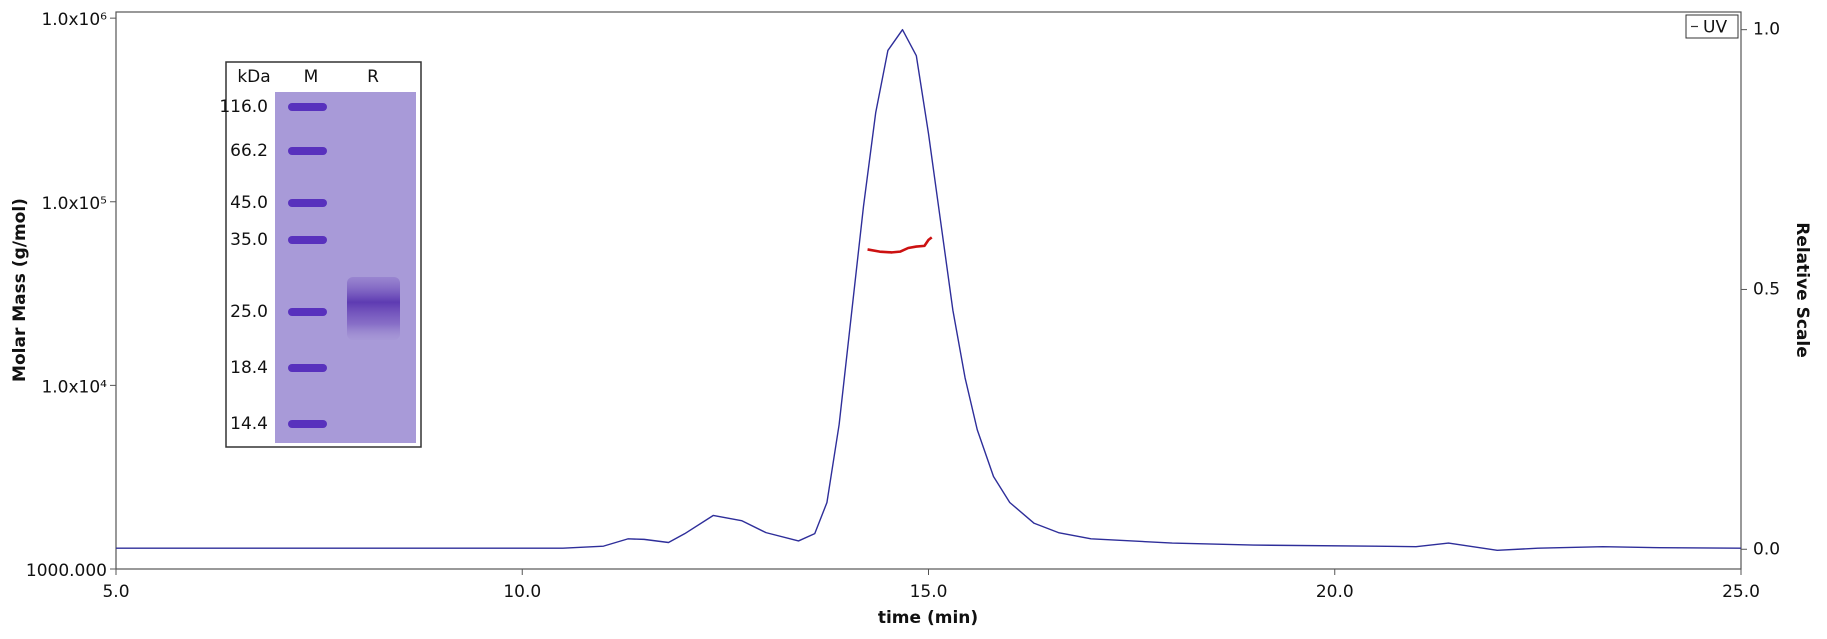 The height and width of the screenshot is (639, 1827). What do you see at coordinates (249, 203) in the screenshot?
I see `marker-label: 45.0` at bounding box center [249, 203].